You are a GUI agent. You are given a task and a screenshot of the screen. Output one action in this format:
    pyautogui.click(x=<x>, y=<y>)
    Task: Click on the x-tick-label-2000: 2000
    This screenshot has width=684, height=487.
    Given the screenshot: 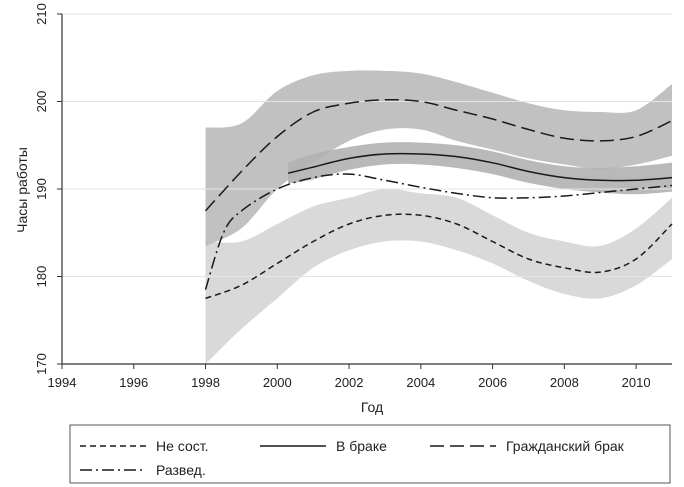 What is the action you would take?
    pyautogui.click(x=277, y=382)
    